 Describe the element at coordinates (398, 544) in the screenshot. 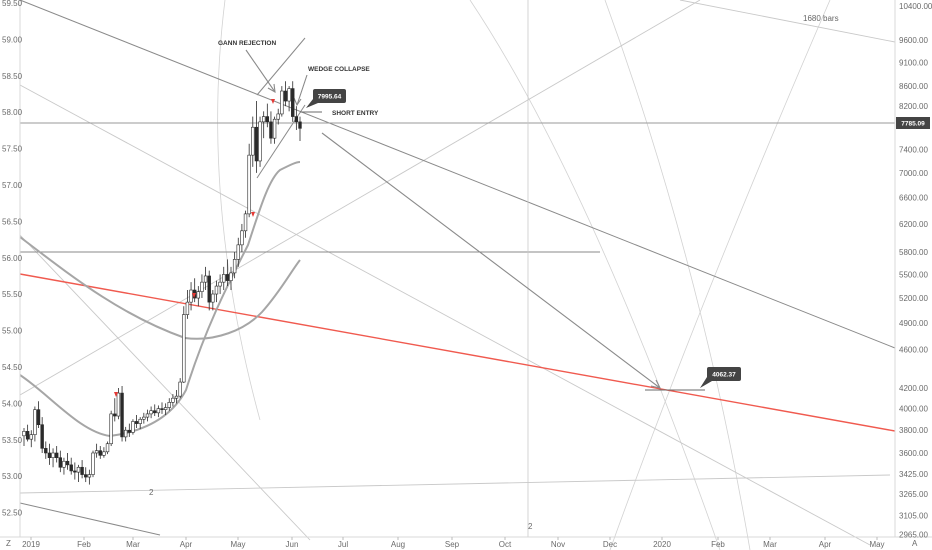

I see `x-axis-tick-label: Aug` at that location.